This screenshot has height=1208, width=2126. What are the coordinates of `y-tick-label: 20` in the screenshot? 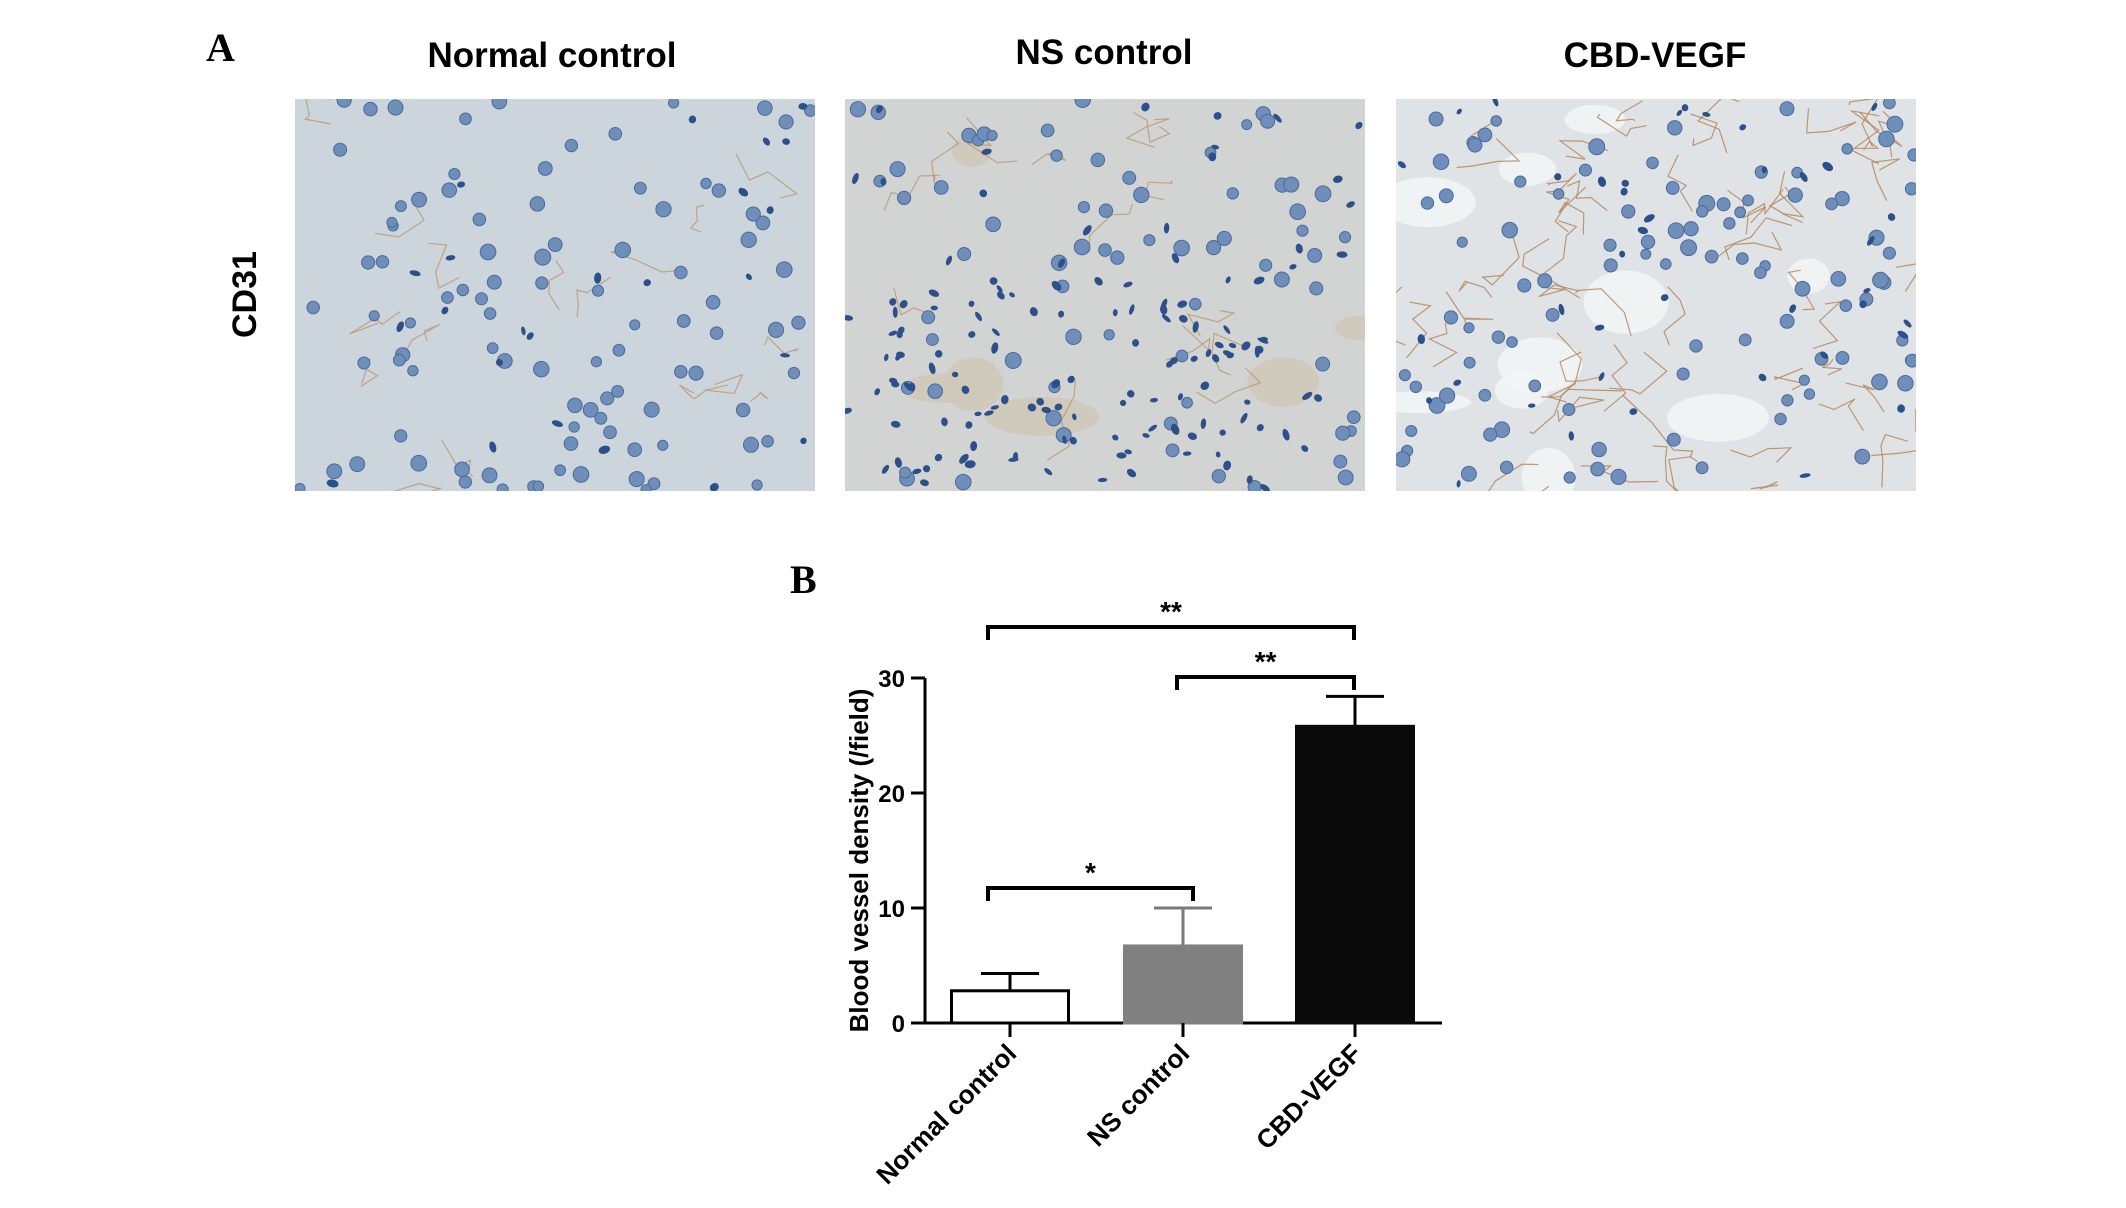 It's located at (891, 794).